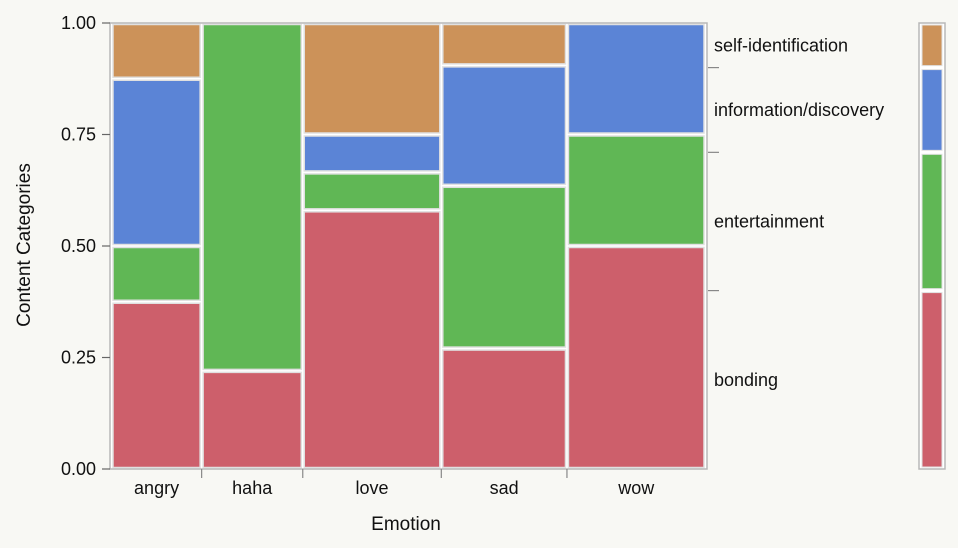 This screenshot has height=548, width=958. What do you see at coordinates (78, 358) in the screenshot?
I see `y-tick-label: 0.25` at bounding box center [78, 358].